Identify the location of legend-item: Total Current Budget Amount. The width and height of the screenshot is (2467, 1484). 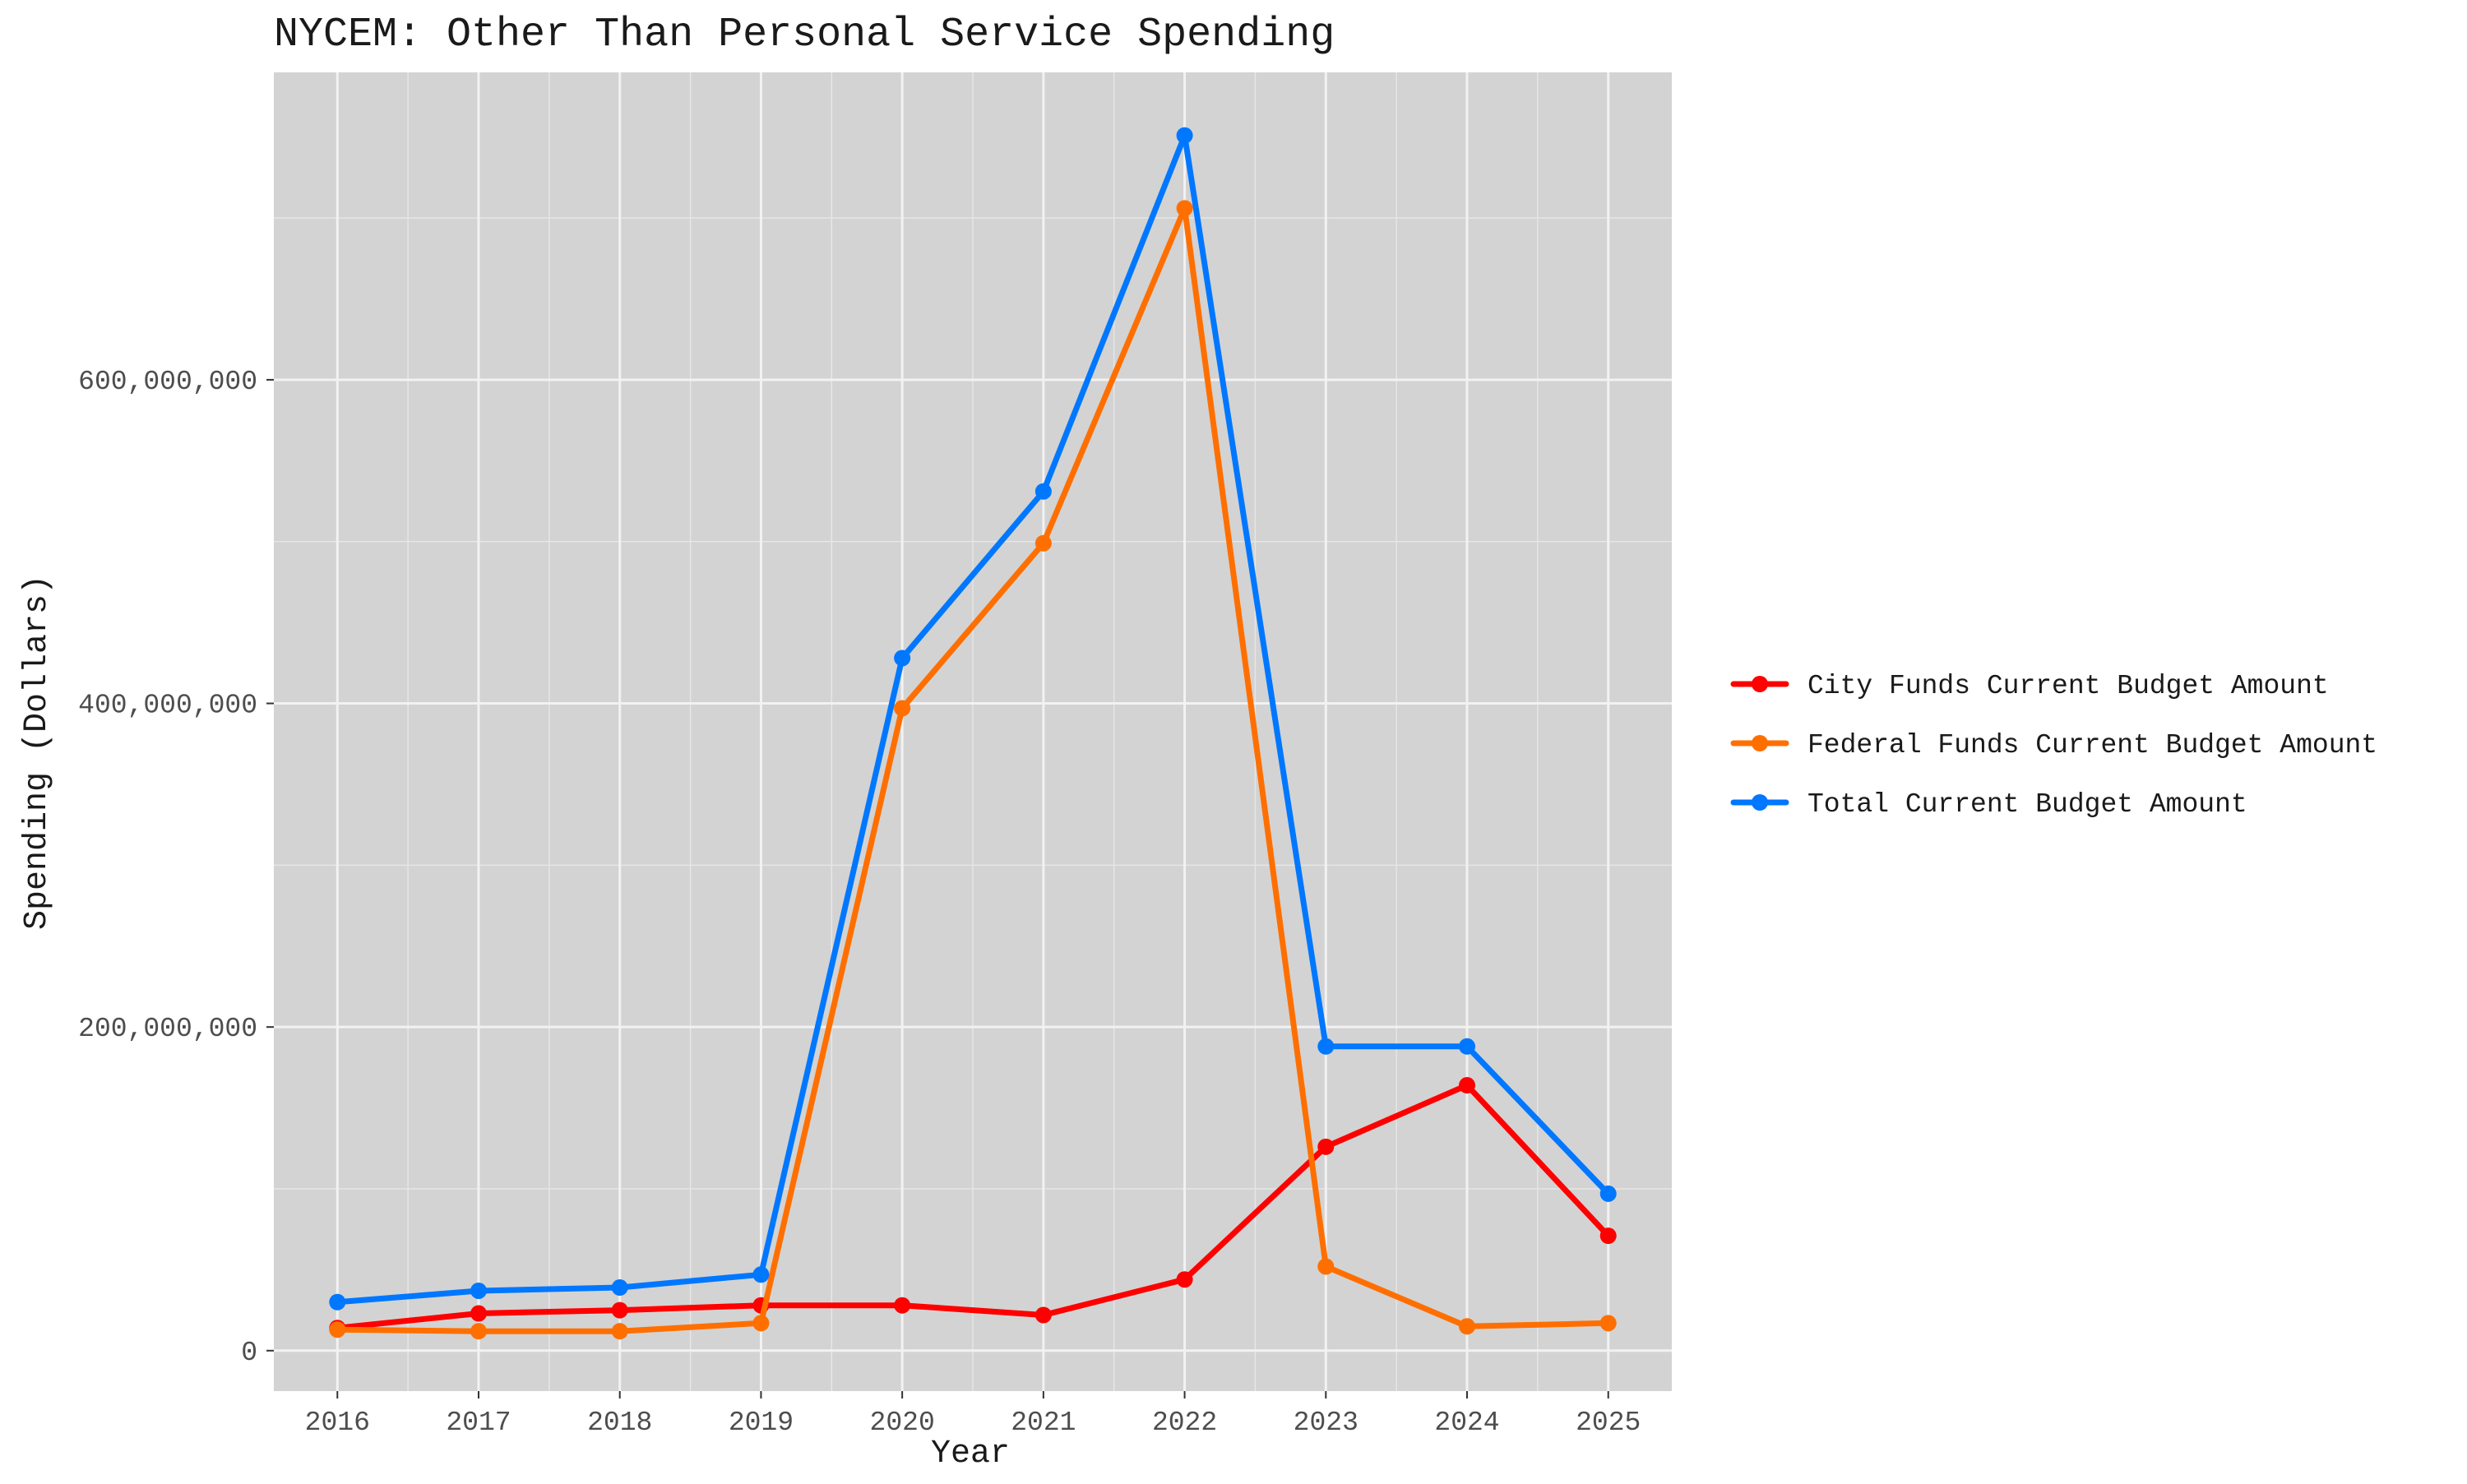
(1989, 805).